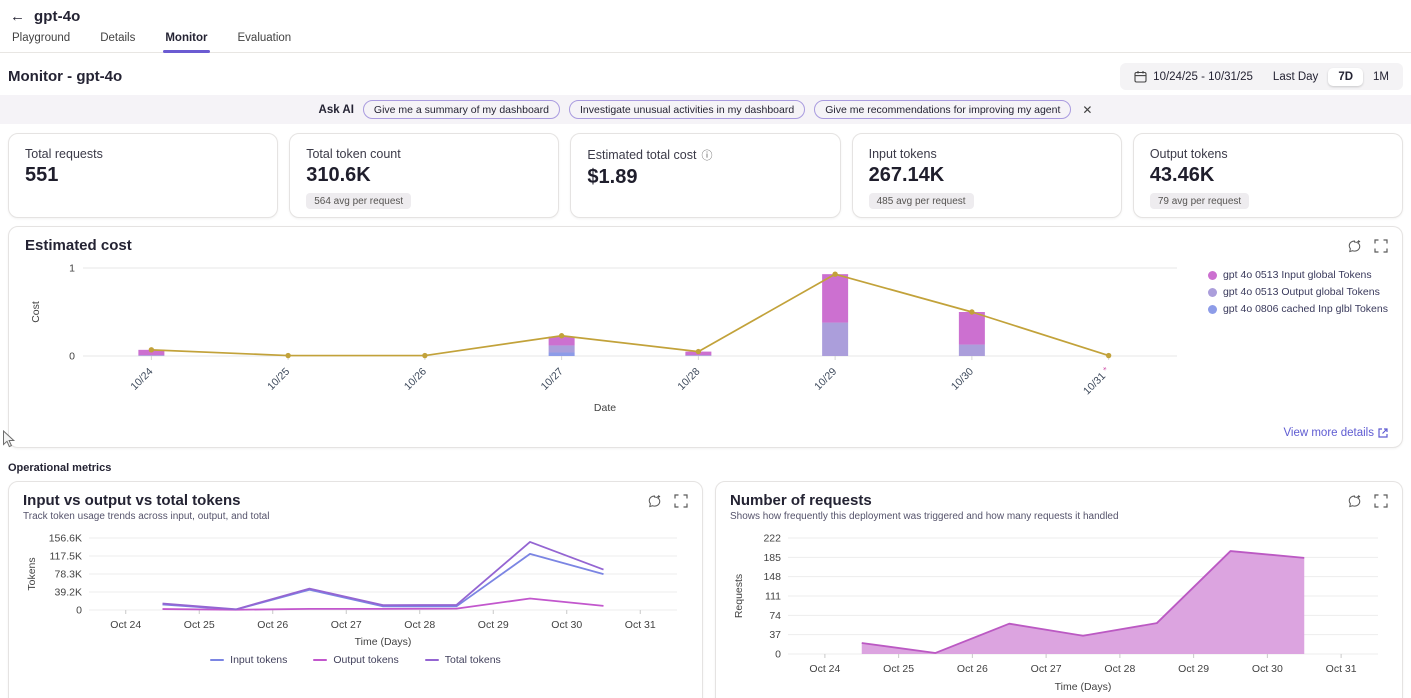 This screenshot has width=1411, height=698. What do you see at coordinates (962, 379) in the screenshot?
I see `svg-text: 10/30` at bounding box center [962, 379].